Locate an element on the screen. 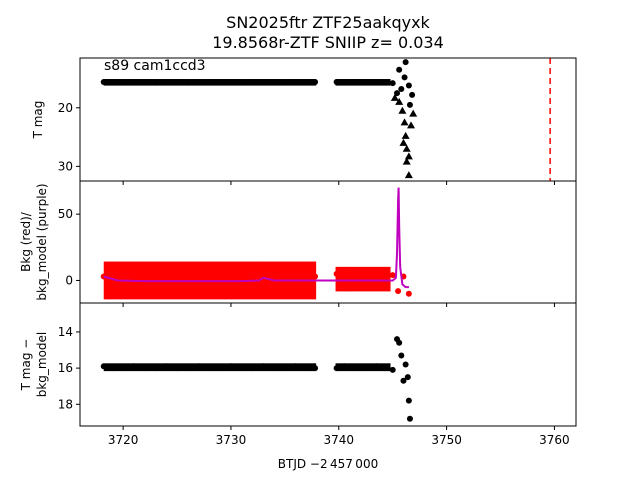 The image size is (640, 480). plot-area-middle is located at coordinates (256, 243).